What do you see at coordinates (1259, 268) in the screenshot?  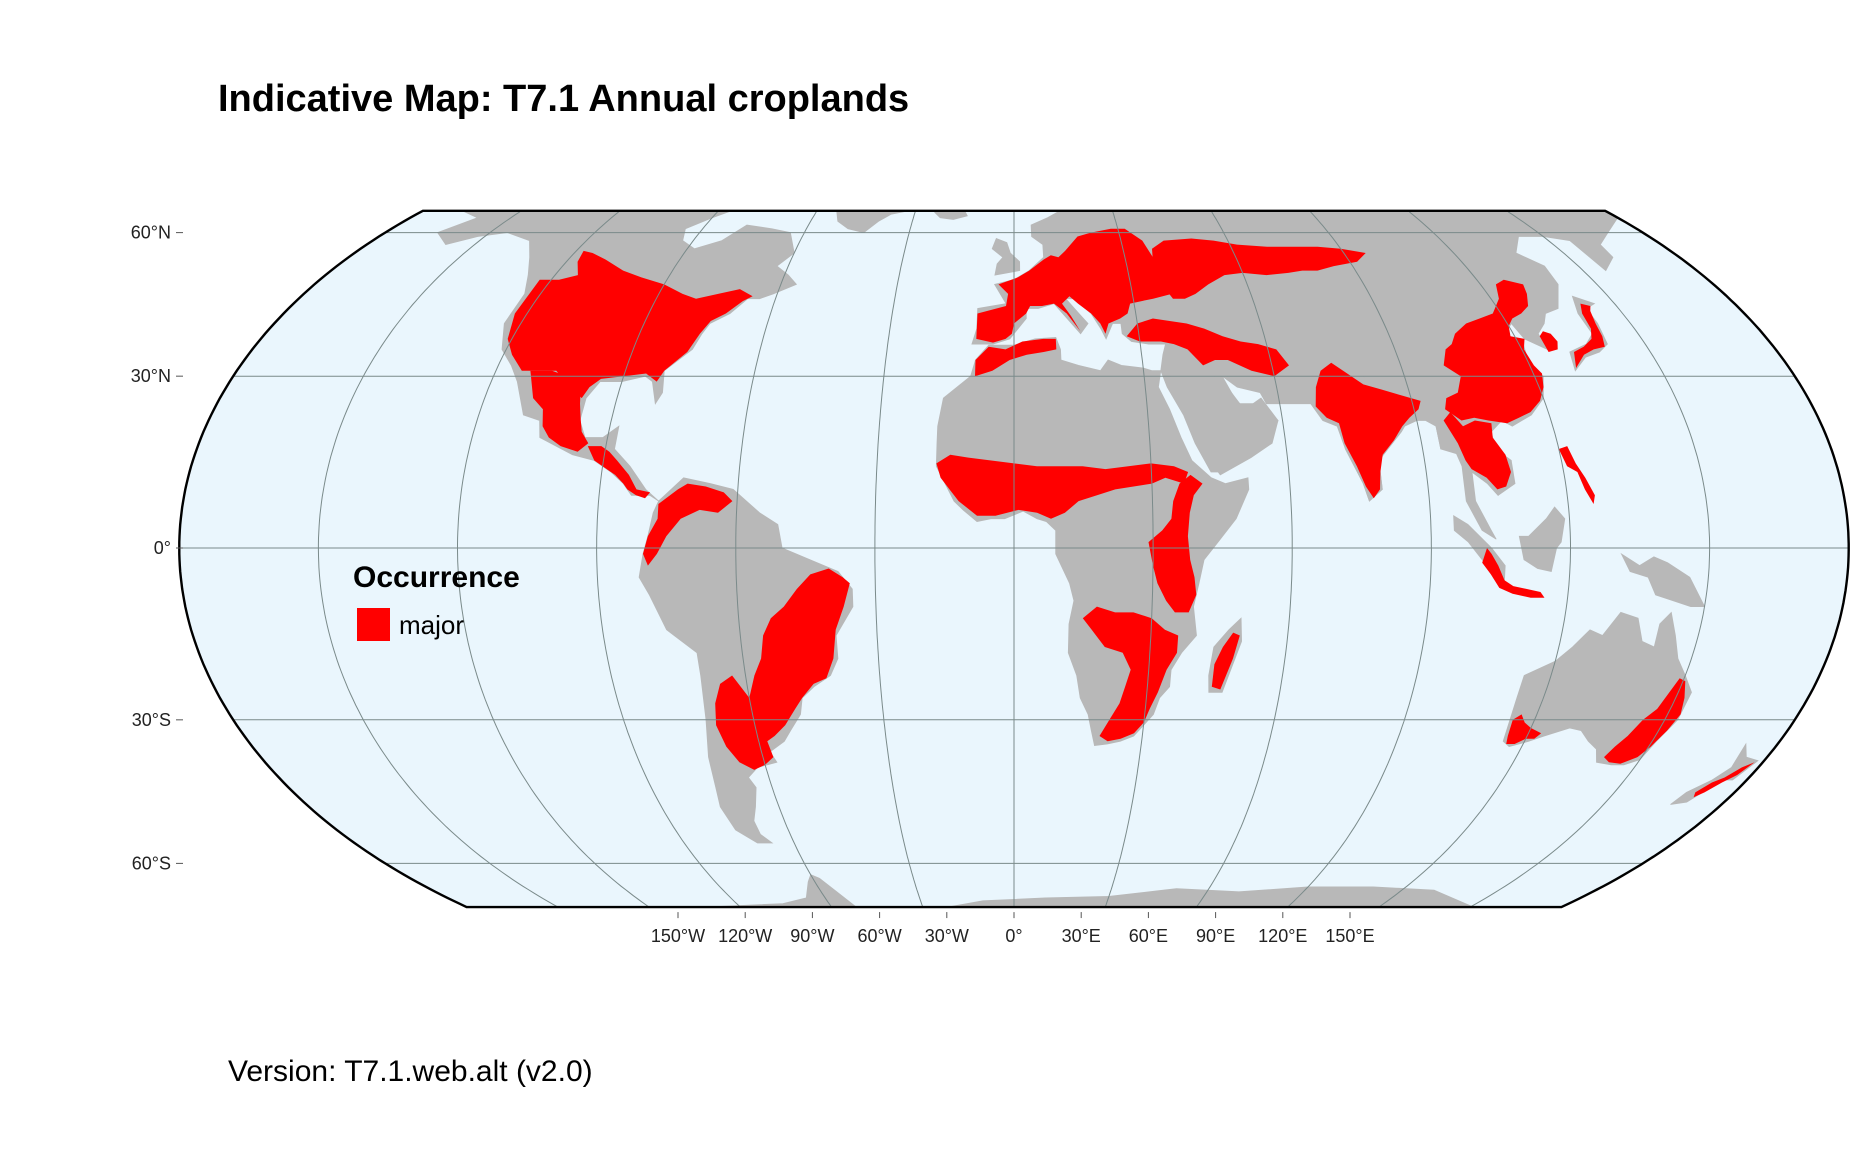 I see `crop-russia-central-asia` at bounding box center [1259, 268].